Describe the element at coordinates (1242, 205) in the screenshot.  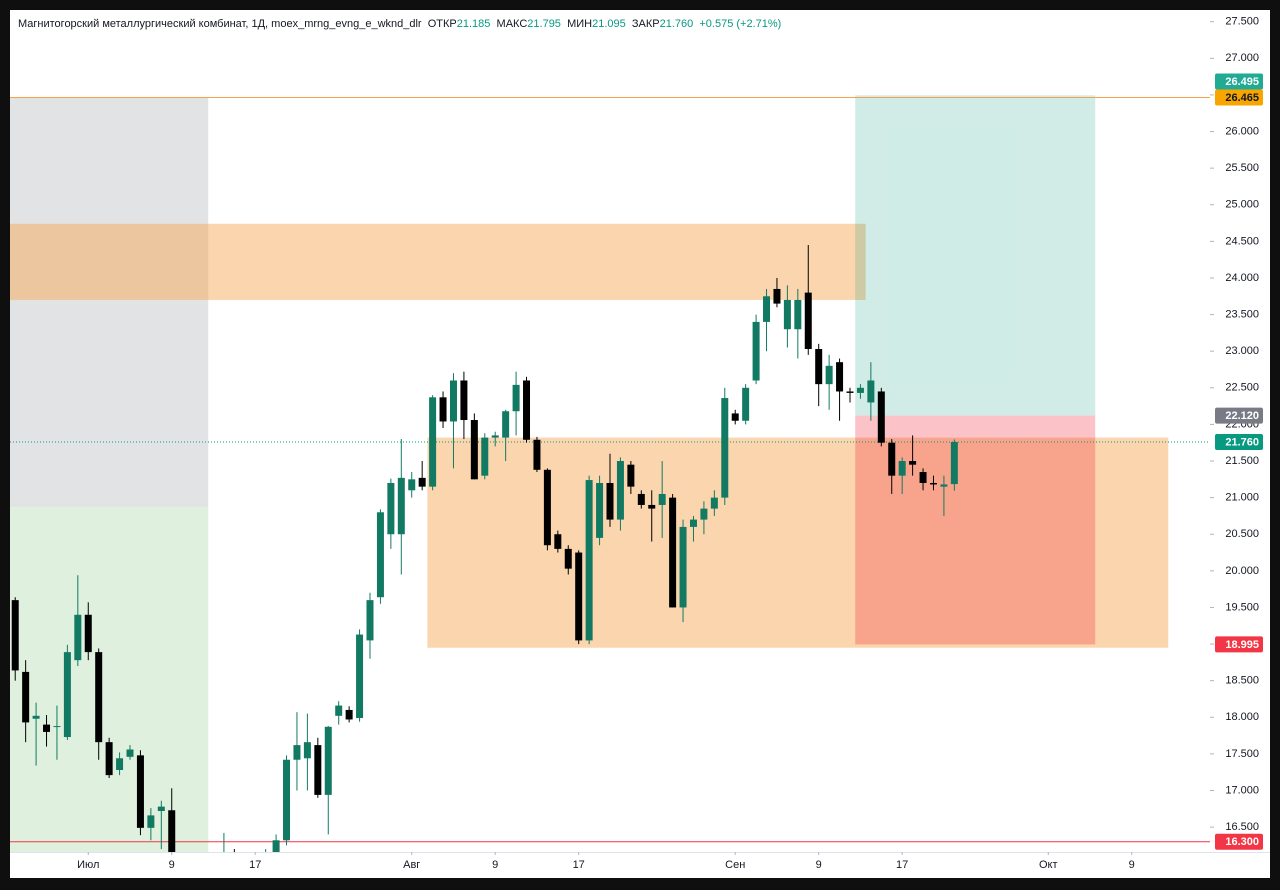
I see `y-tick-label: 25.000` at that location.